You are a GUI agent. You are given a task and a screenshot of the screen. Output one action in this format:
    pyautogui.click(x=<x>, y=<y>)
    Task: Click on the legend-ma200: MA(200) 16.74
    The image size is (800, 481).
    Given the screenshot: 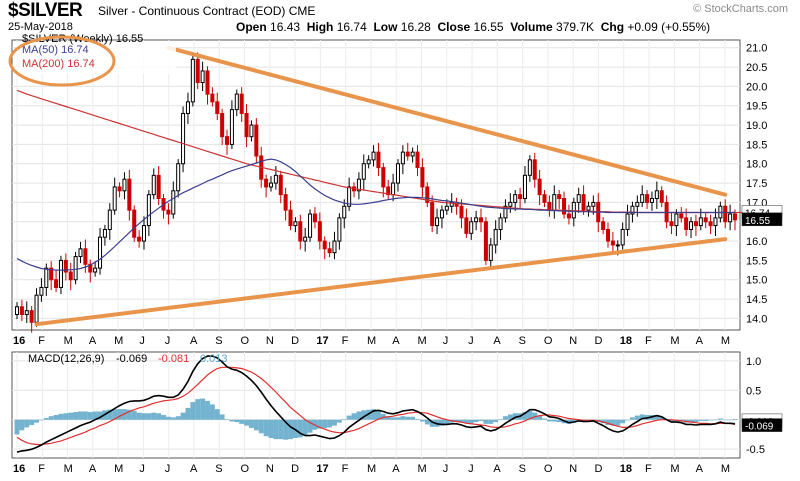 What is the action you would take?
    pyautogui.click(x=58, y=64)
    